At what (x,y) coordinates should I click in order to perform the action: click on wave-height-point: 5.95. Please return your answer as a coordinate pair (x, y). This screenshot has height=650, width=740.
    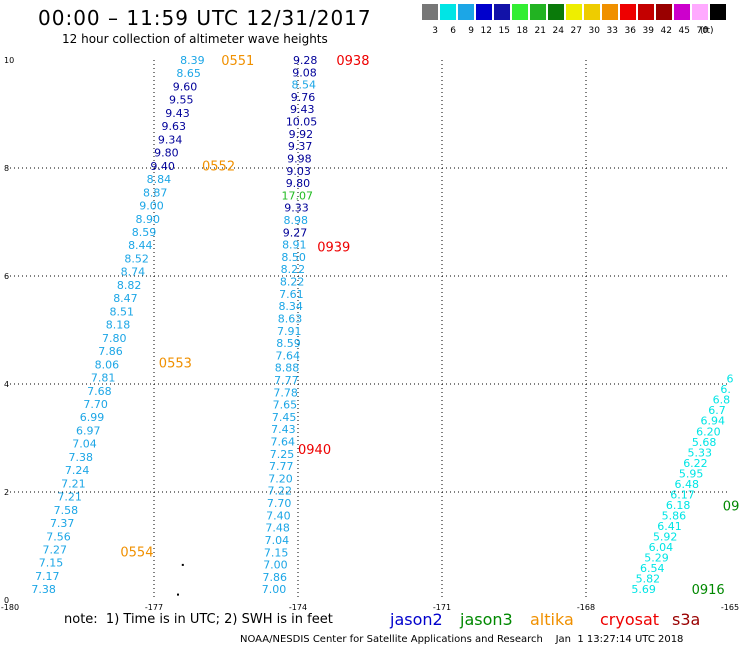
    Looking at the image, I should click on (691, 473).